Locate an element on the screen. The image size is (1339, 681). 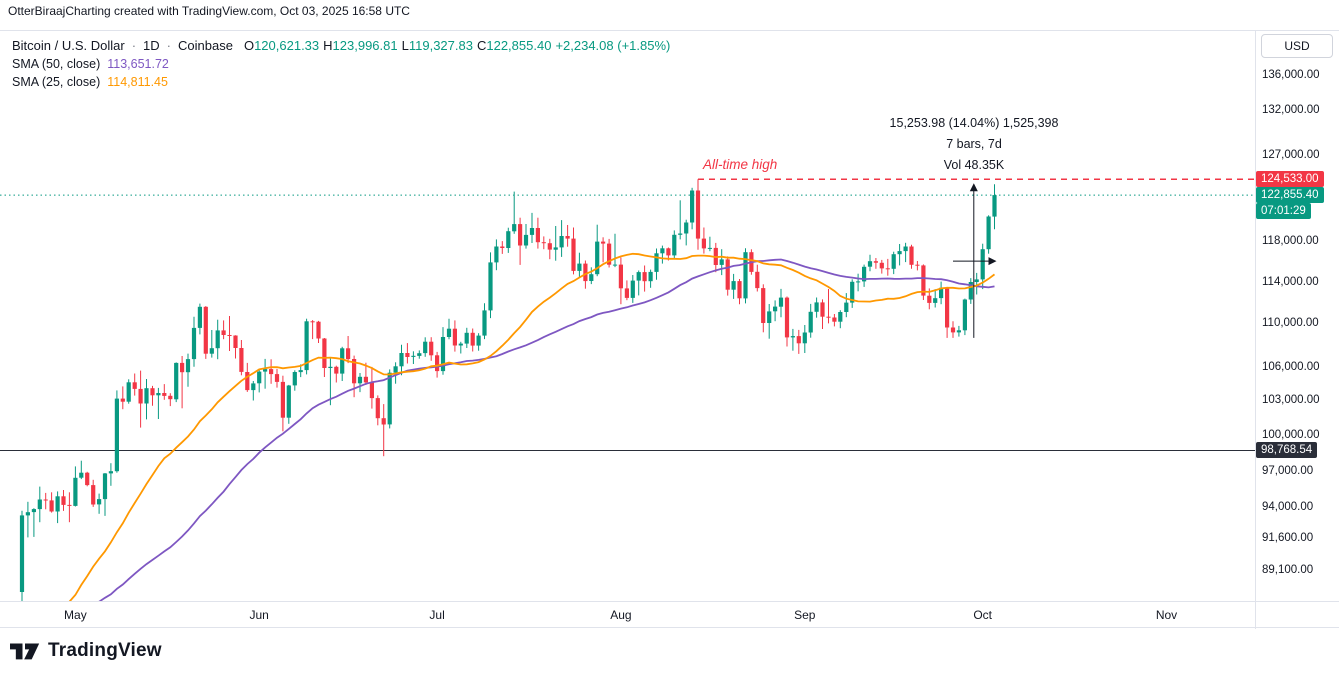
sma50-legend-row: SMA (50, close) 113,651.72 is located at coordinates (341, 64).